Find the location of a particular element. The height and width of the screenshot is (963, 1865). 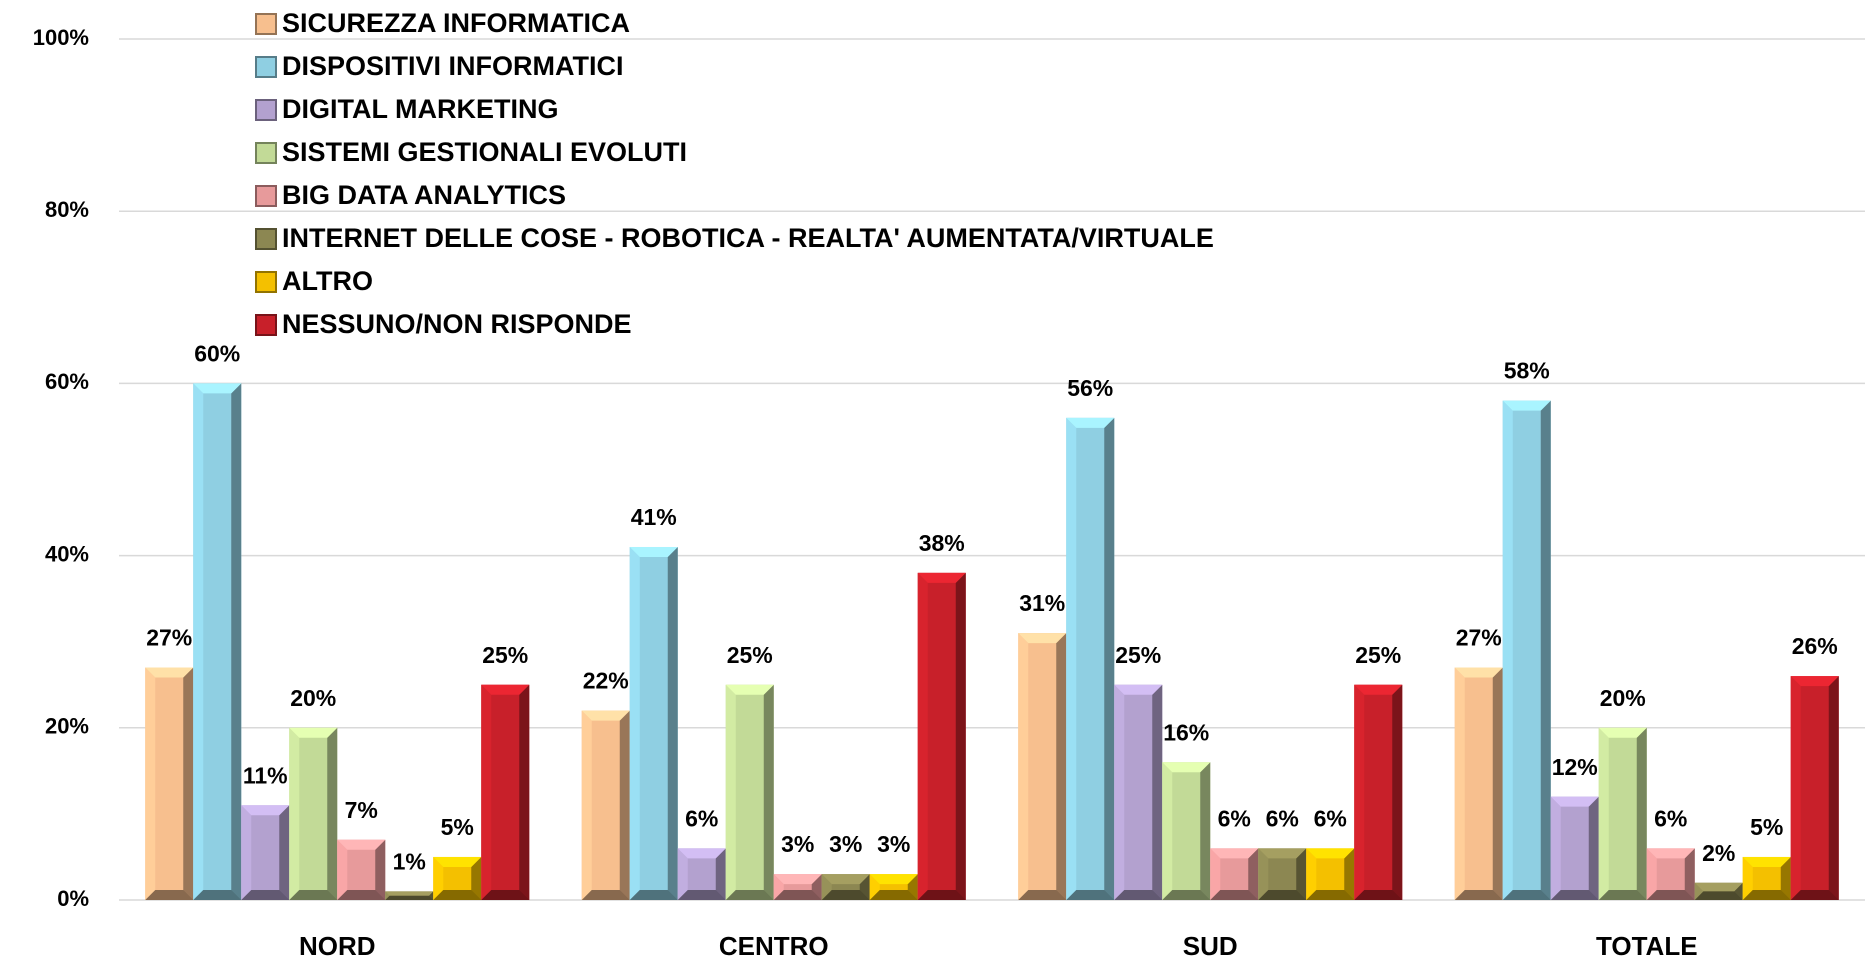

legend-label: NESSUNO/NON RISPONDE is located at coordinates (457, 324).